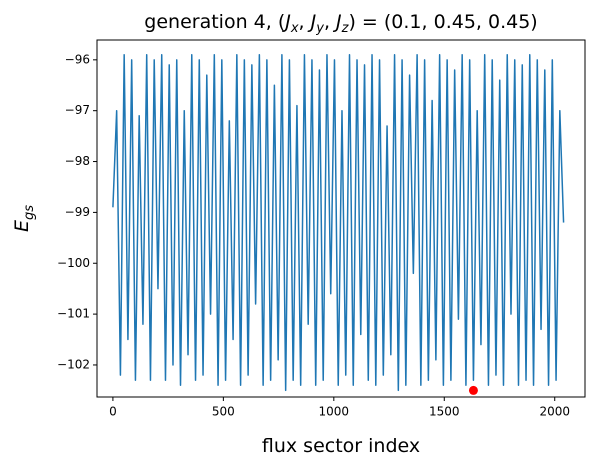  Describe the element at coordinates (319, 28) in the screenshot. I see `title-part: y` at that location.